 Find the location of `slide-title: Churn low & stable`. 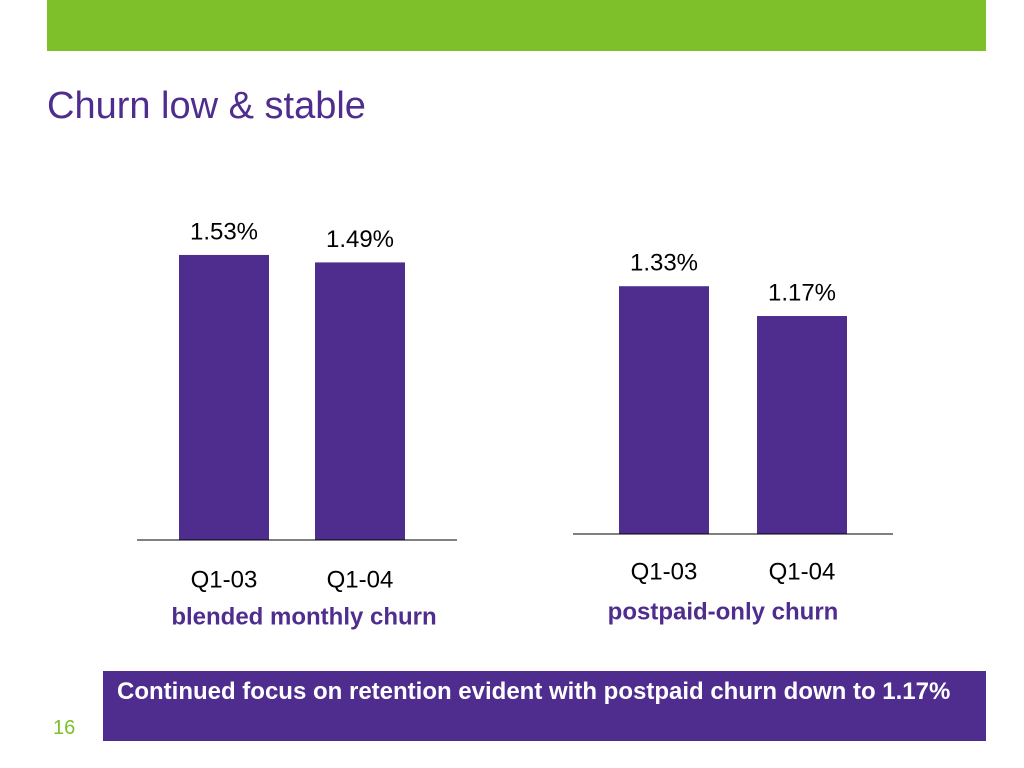

slide-title: Churn low & stable is located at coordinates (206, 106).